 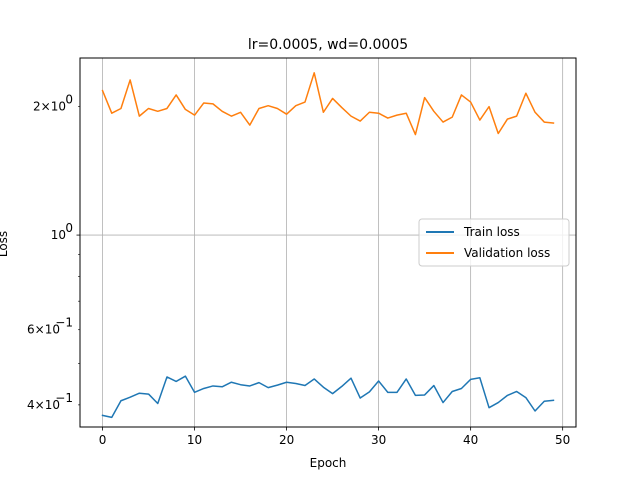 I want to click on train-loss-line, so click(x=328, y=397).